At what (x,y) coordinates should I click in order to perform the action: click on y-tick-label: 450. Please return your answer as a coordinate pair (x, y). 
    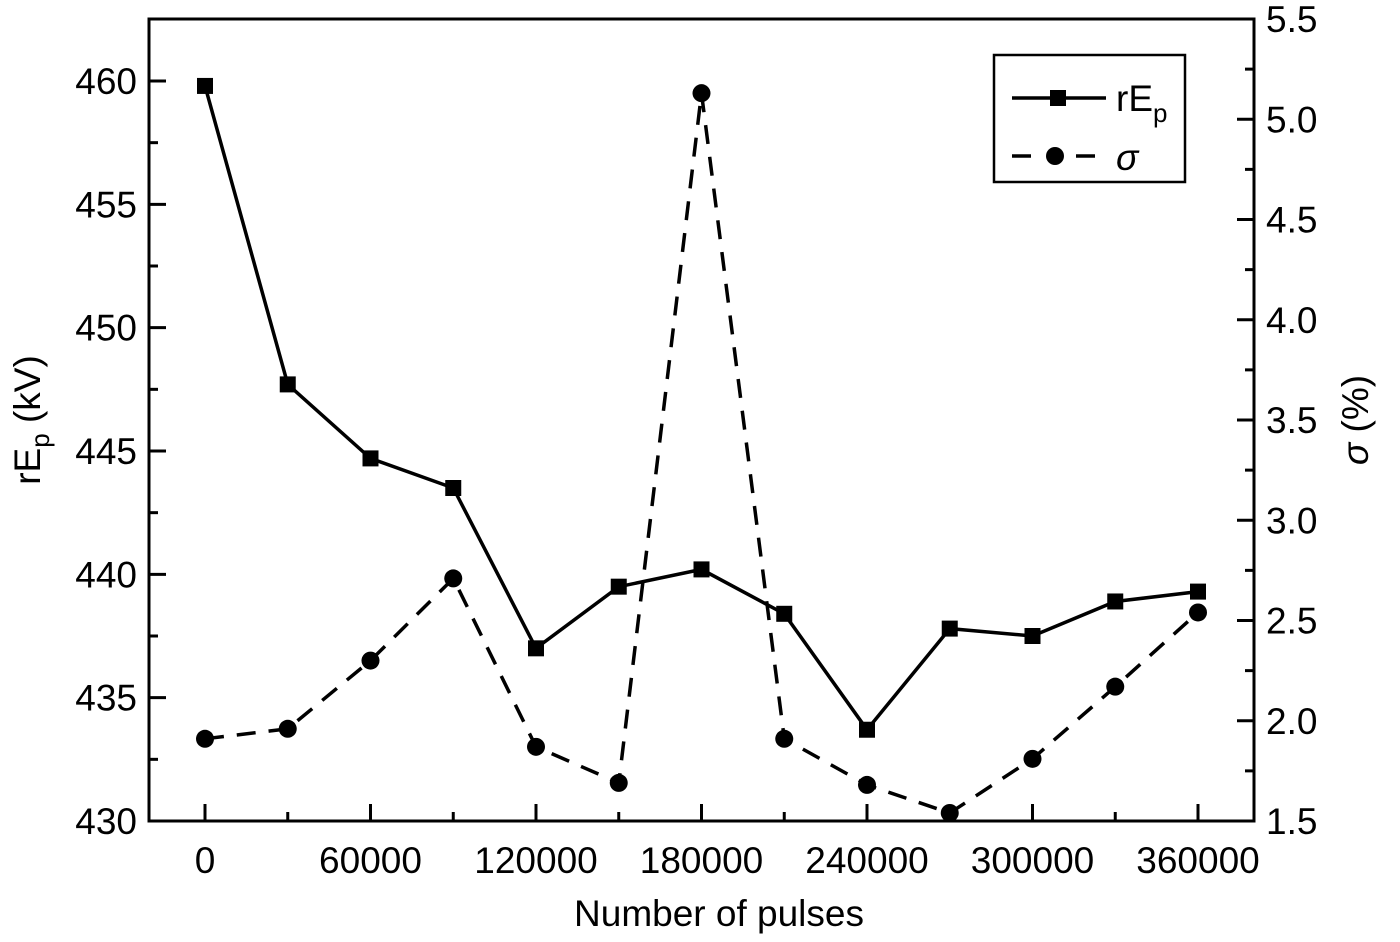
    Looking at the image, I should click on (106, 328).